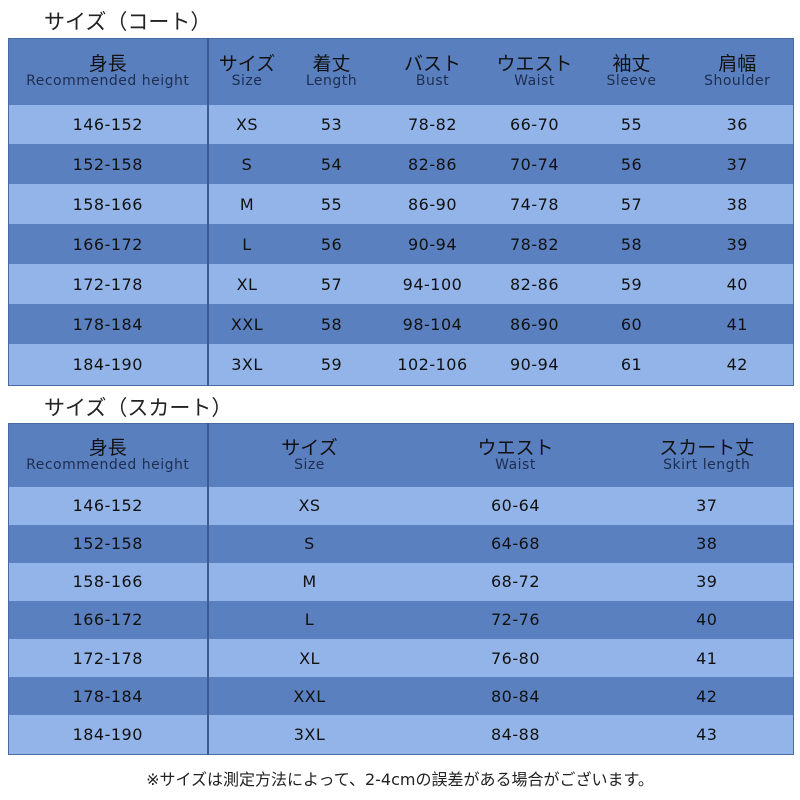  What do you see at coordinates (432, 284) in the screenshot?
I see `table-cell: 94-100` at bounding box center [432, 284].